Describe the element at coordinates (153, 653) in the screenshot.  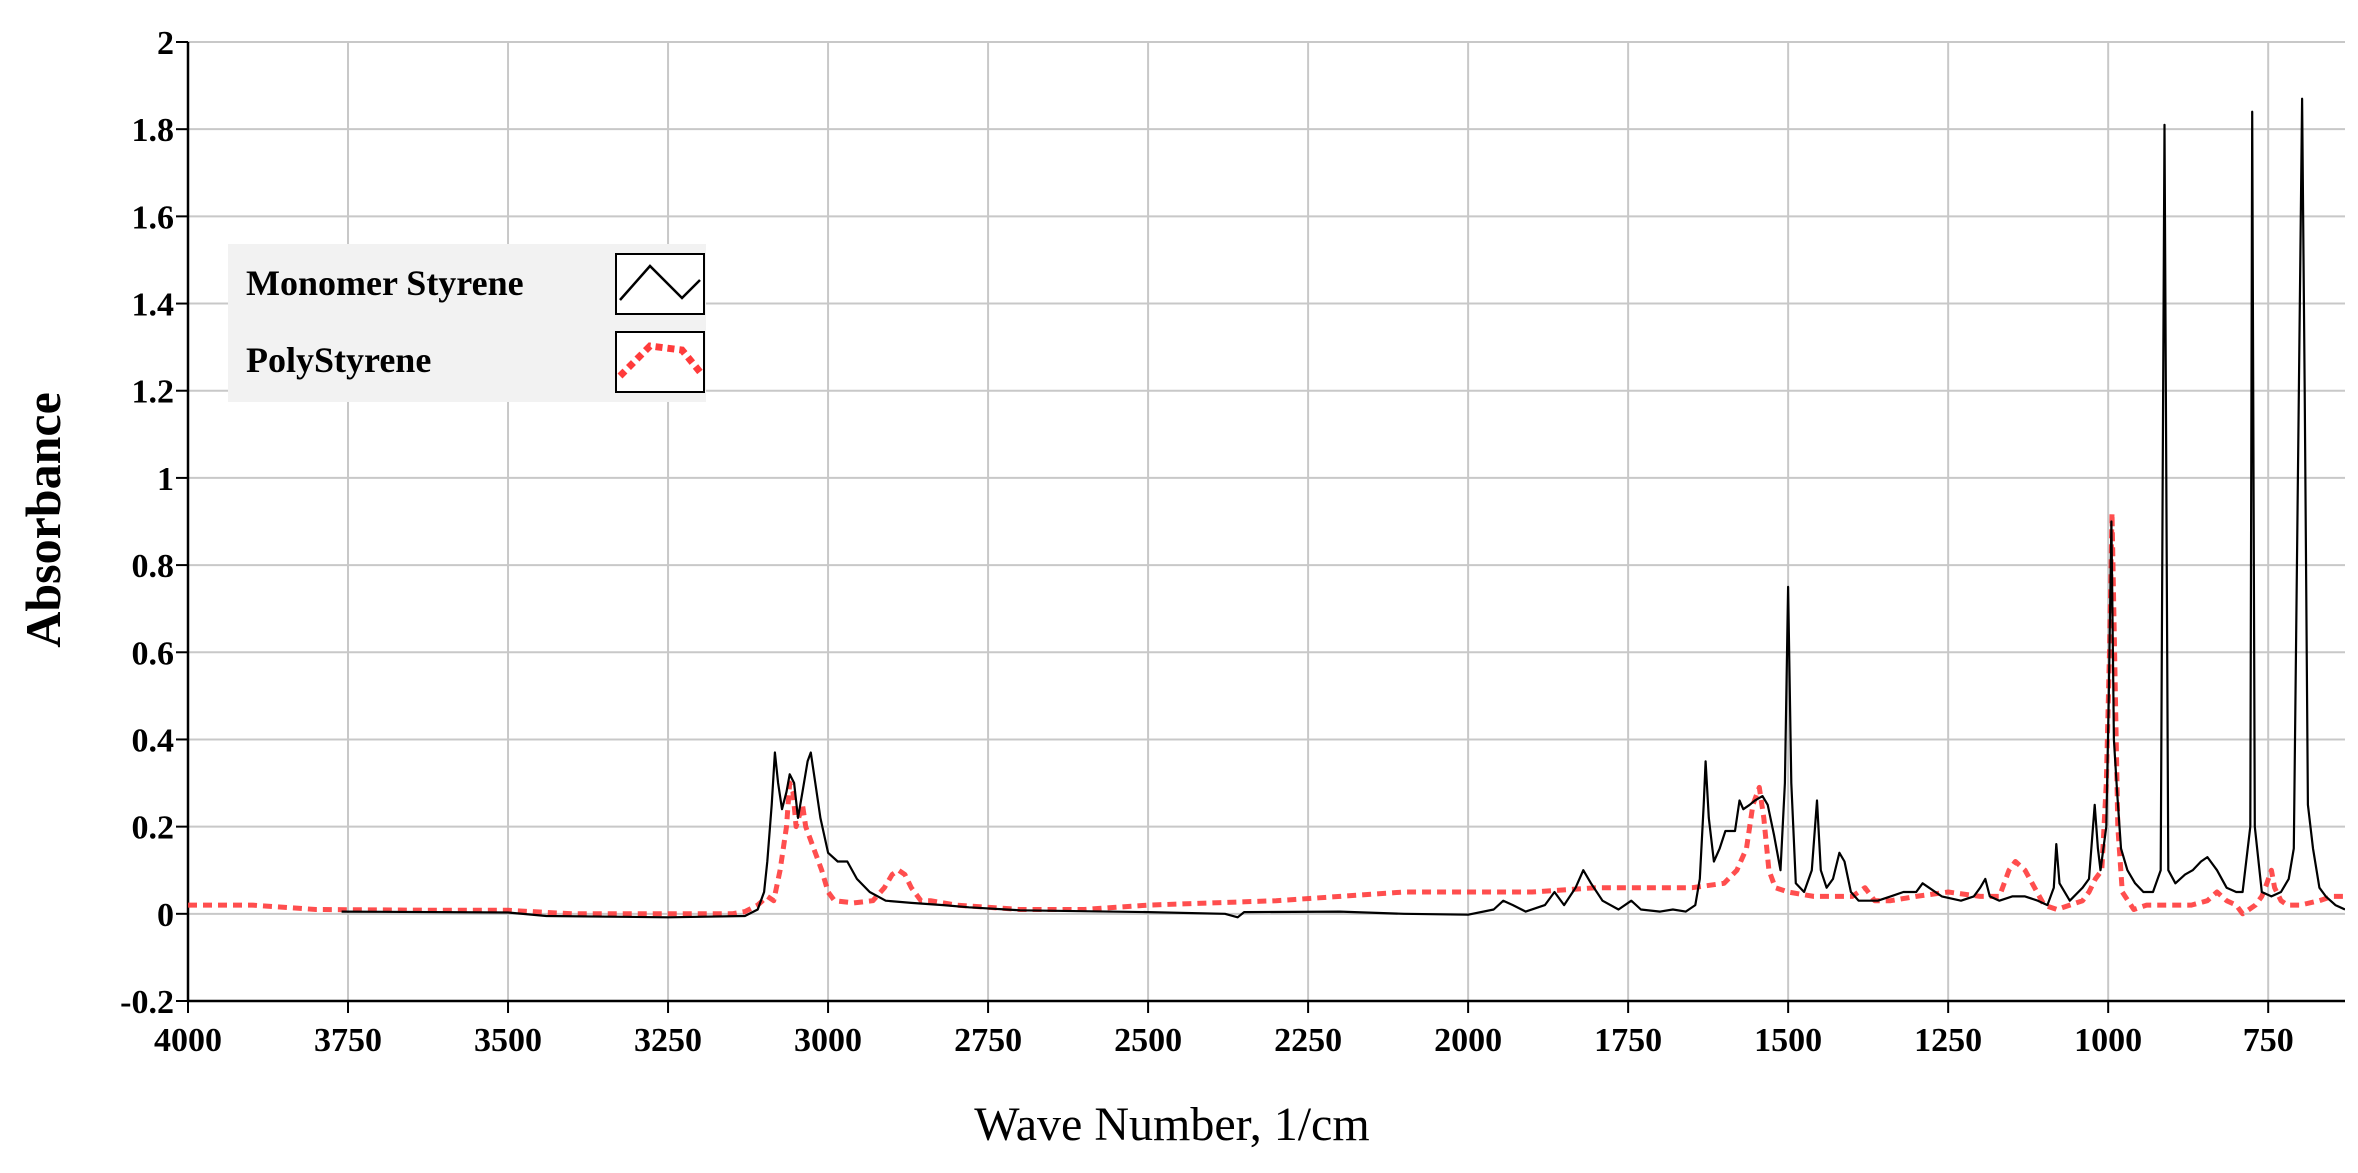
I see `y-tick-label: 0.6` at that location.